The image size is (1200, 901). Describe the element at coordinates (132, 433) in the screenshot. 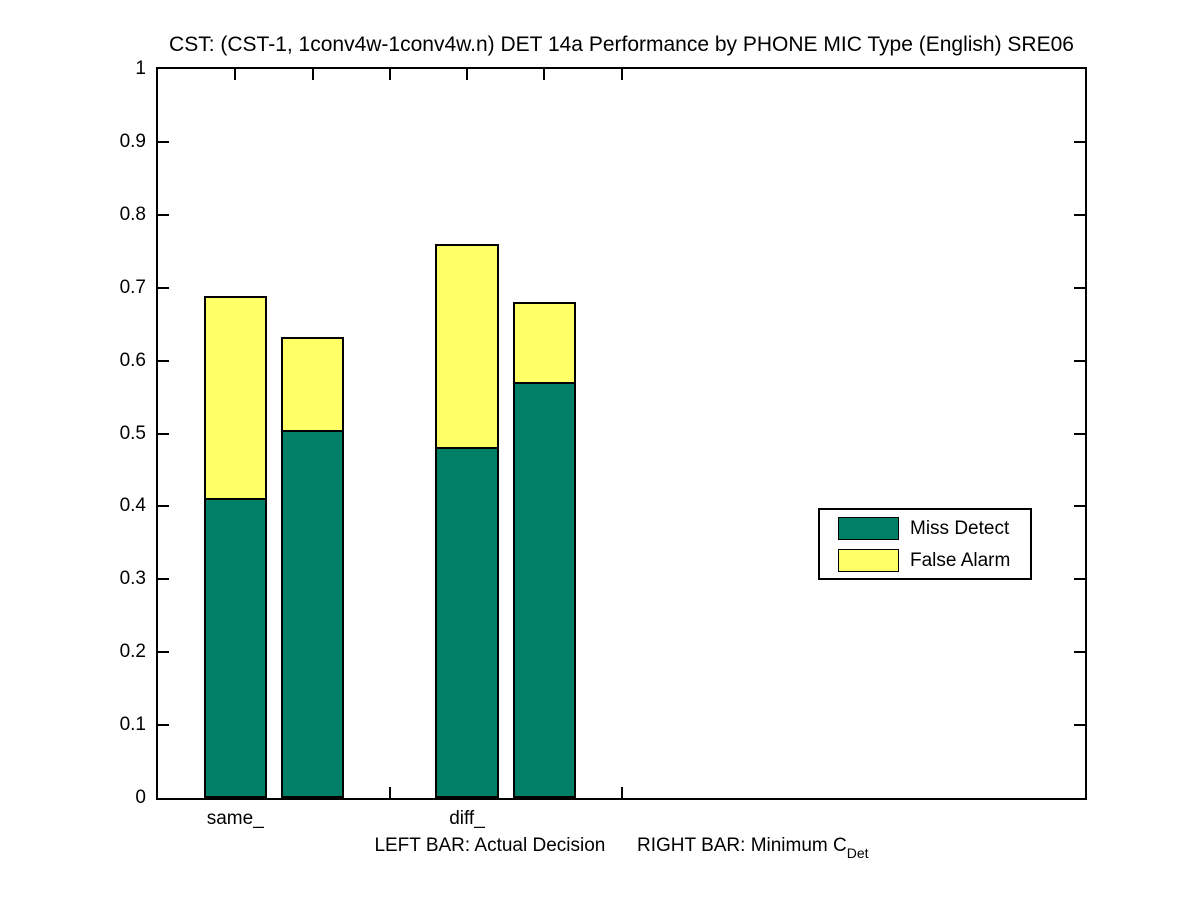

I see `y-tick-label: 0.5` at that location.